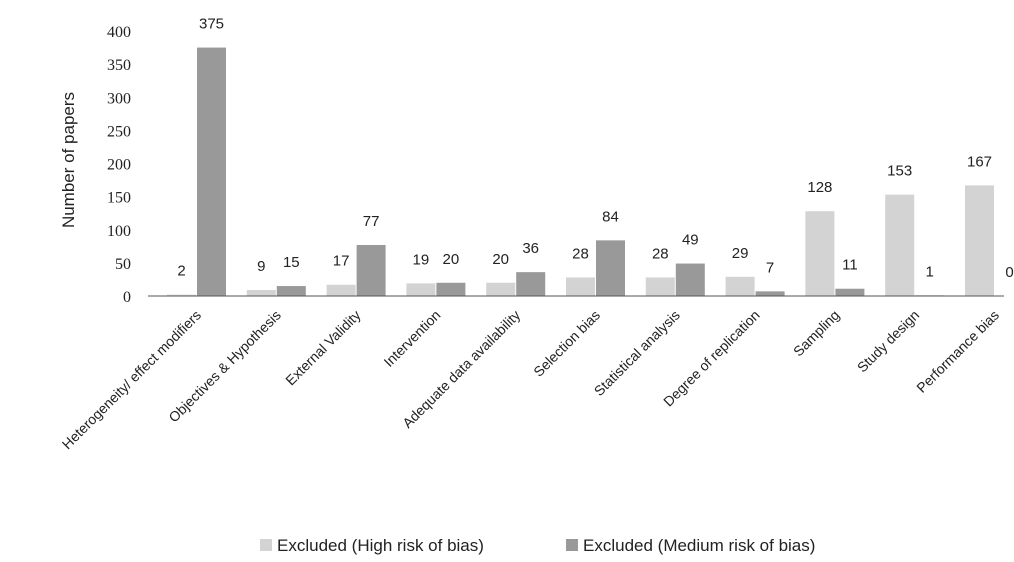  Describe the element at coordinates (421, 259) in the screenshot. I see `data-label: 19` at that location.